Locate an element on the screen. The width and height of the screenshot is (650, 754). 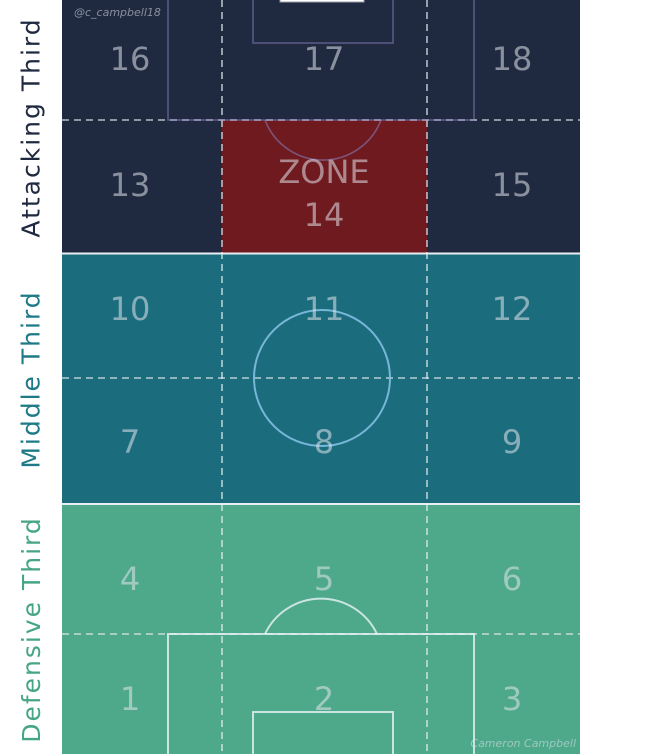
attacking-third-label: Attacking Third is located at coordinates (31, 127).